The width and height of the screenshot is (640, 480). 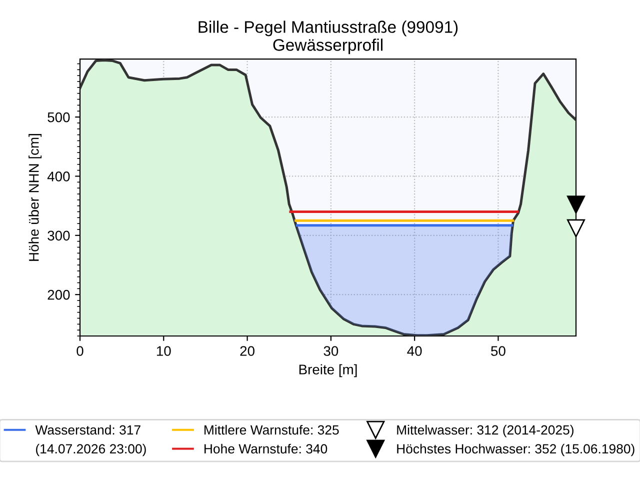 What do you see at coordinates (247, 351) in the screenshot?
I see `x-tick-label: 20` at bounding box center [247, 351].